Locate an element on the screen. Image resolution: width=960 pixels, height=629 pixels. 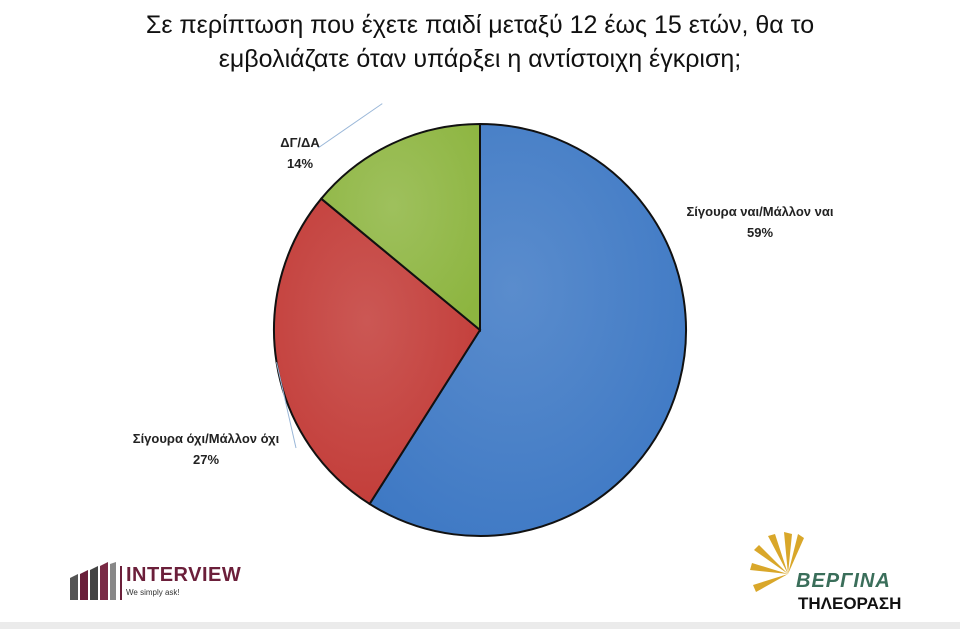
vergina-logo: ΒΕΡΓΙΝΑ ΤΗΛΕΟΡΑΣΗ is located at coordinates (833, 571).